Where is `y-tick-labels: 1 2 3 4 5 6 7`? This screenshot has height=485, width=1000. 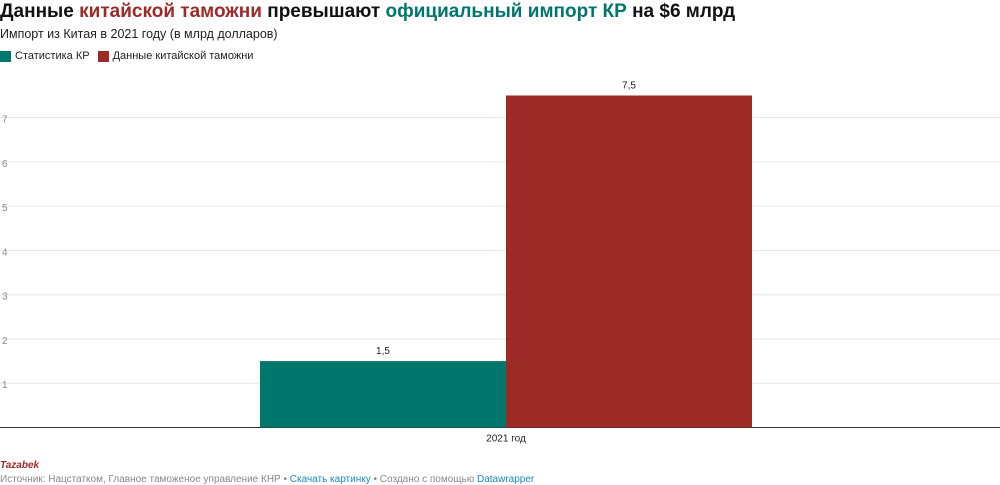
y-tick-labels: 1 2 3 4 5 6 7 is located at coordinates (5, 253).